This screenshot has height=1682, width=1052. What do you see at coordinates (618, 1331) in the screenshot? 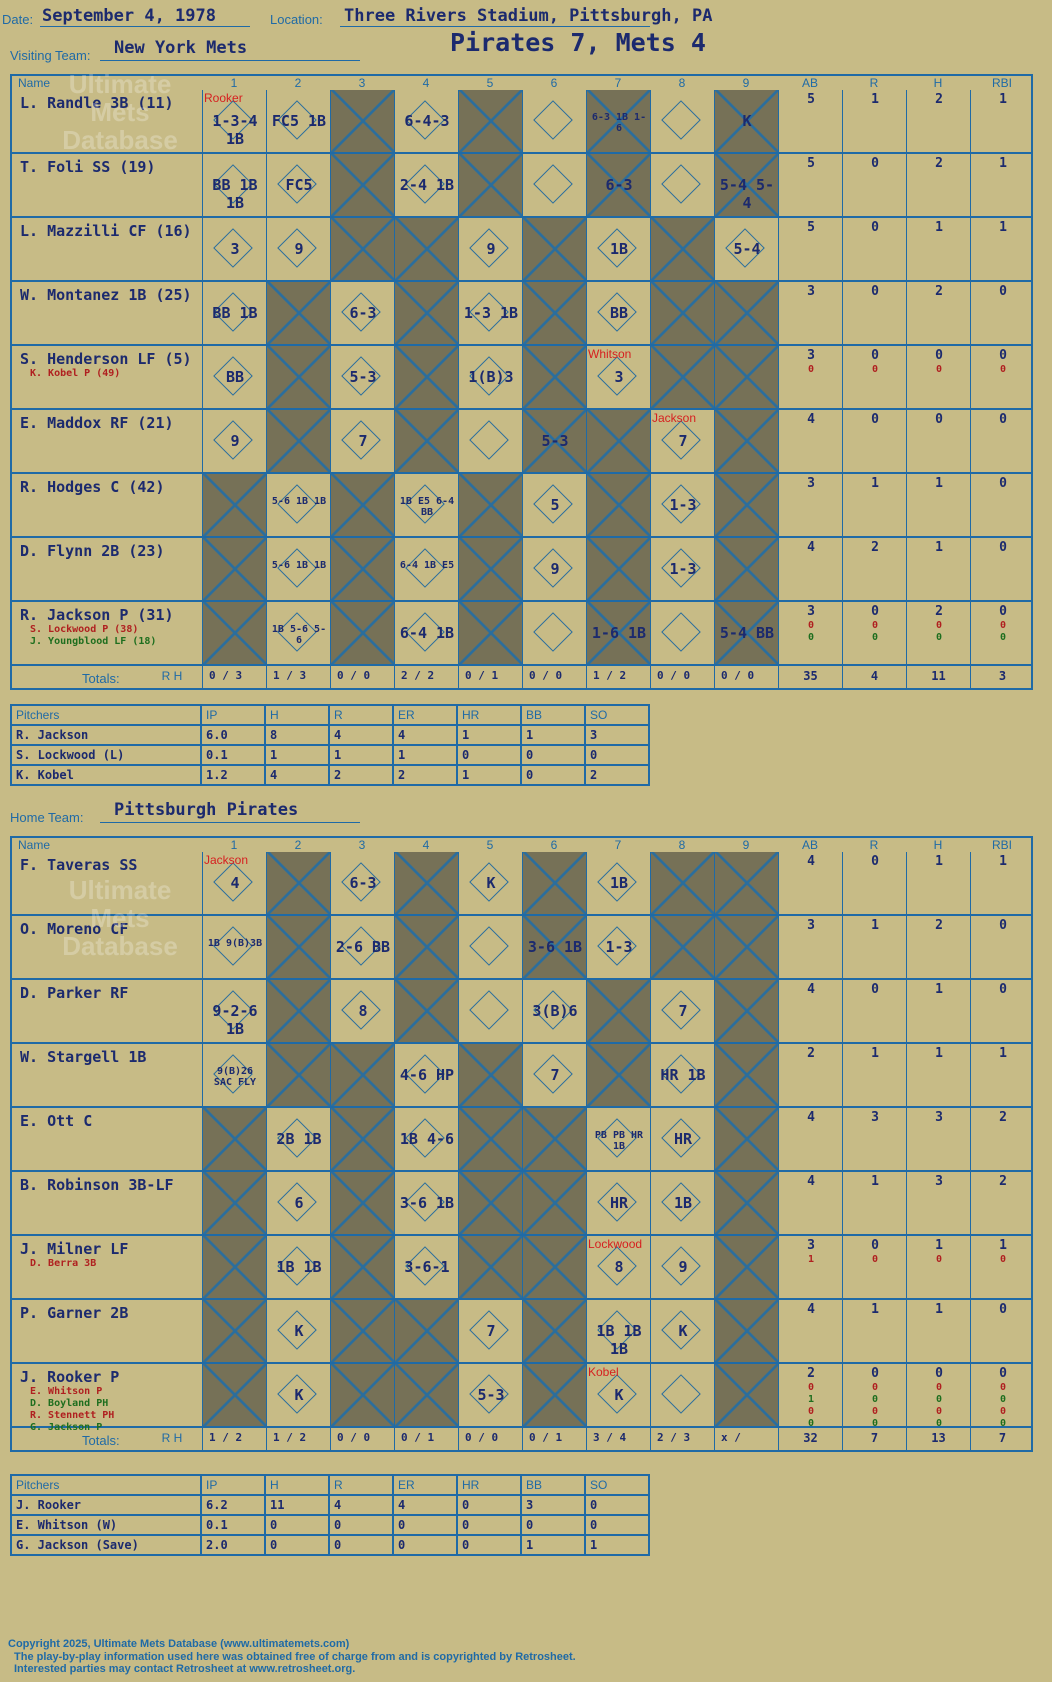
I see `inning-cell: 1B 1B 1B` at bounding box center [618, 1331].